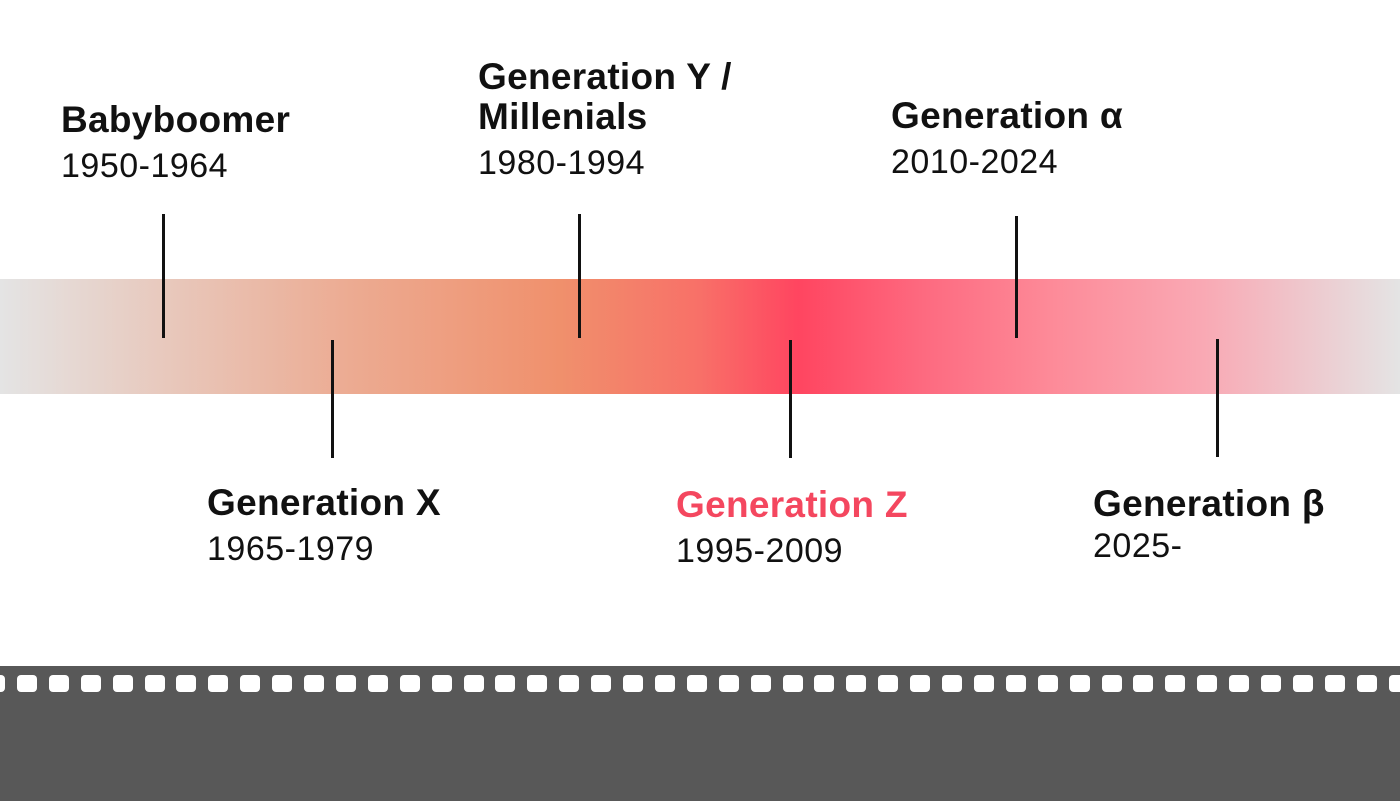  I want to click on tick-generation-y, so click(579, 276).